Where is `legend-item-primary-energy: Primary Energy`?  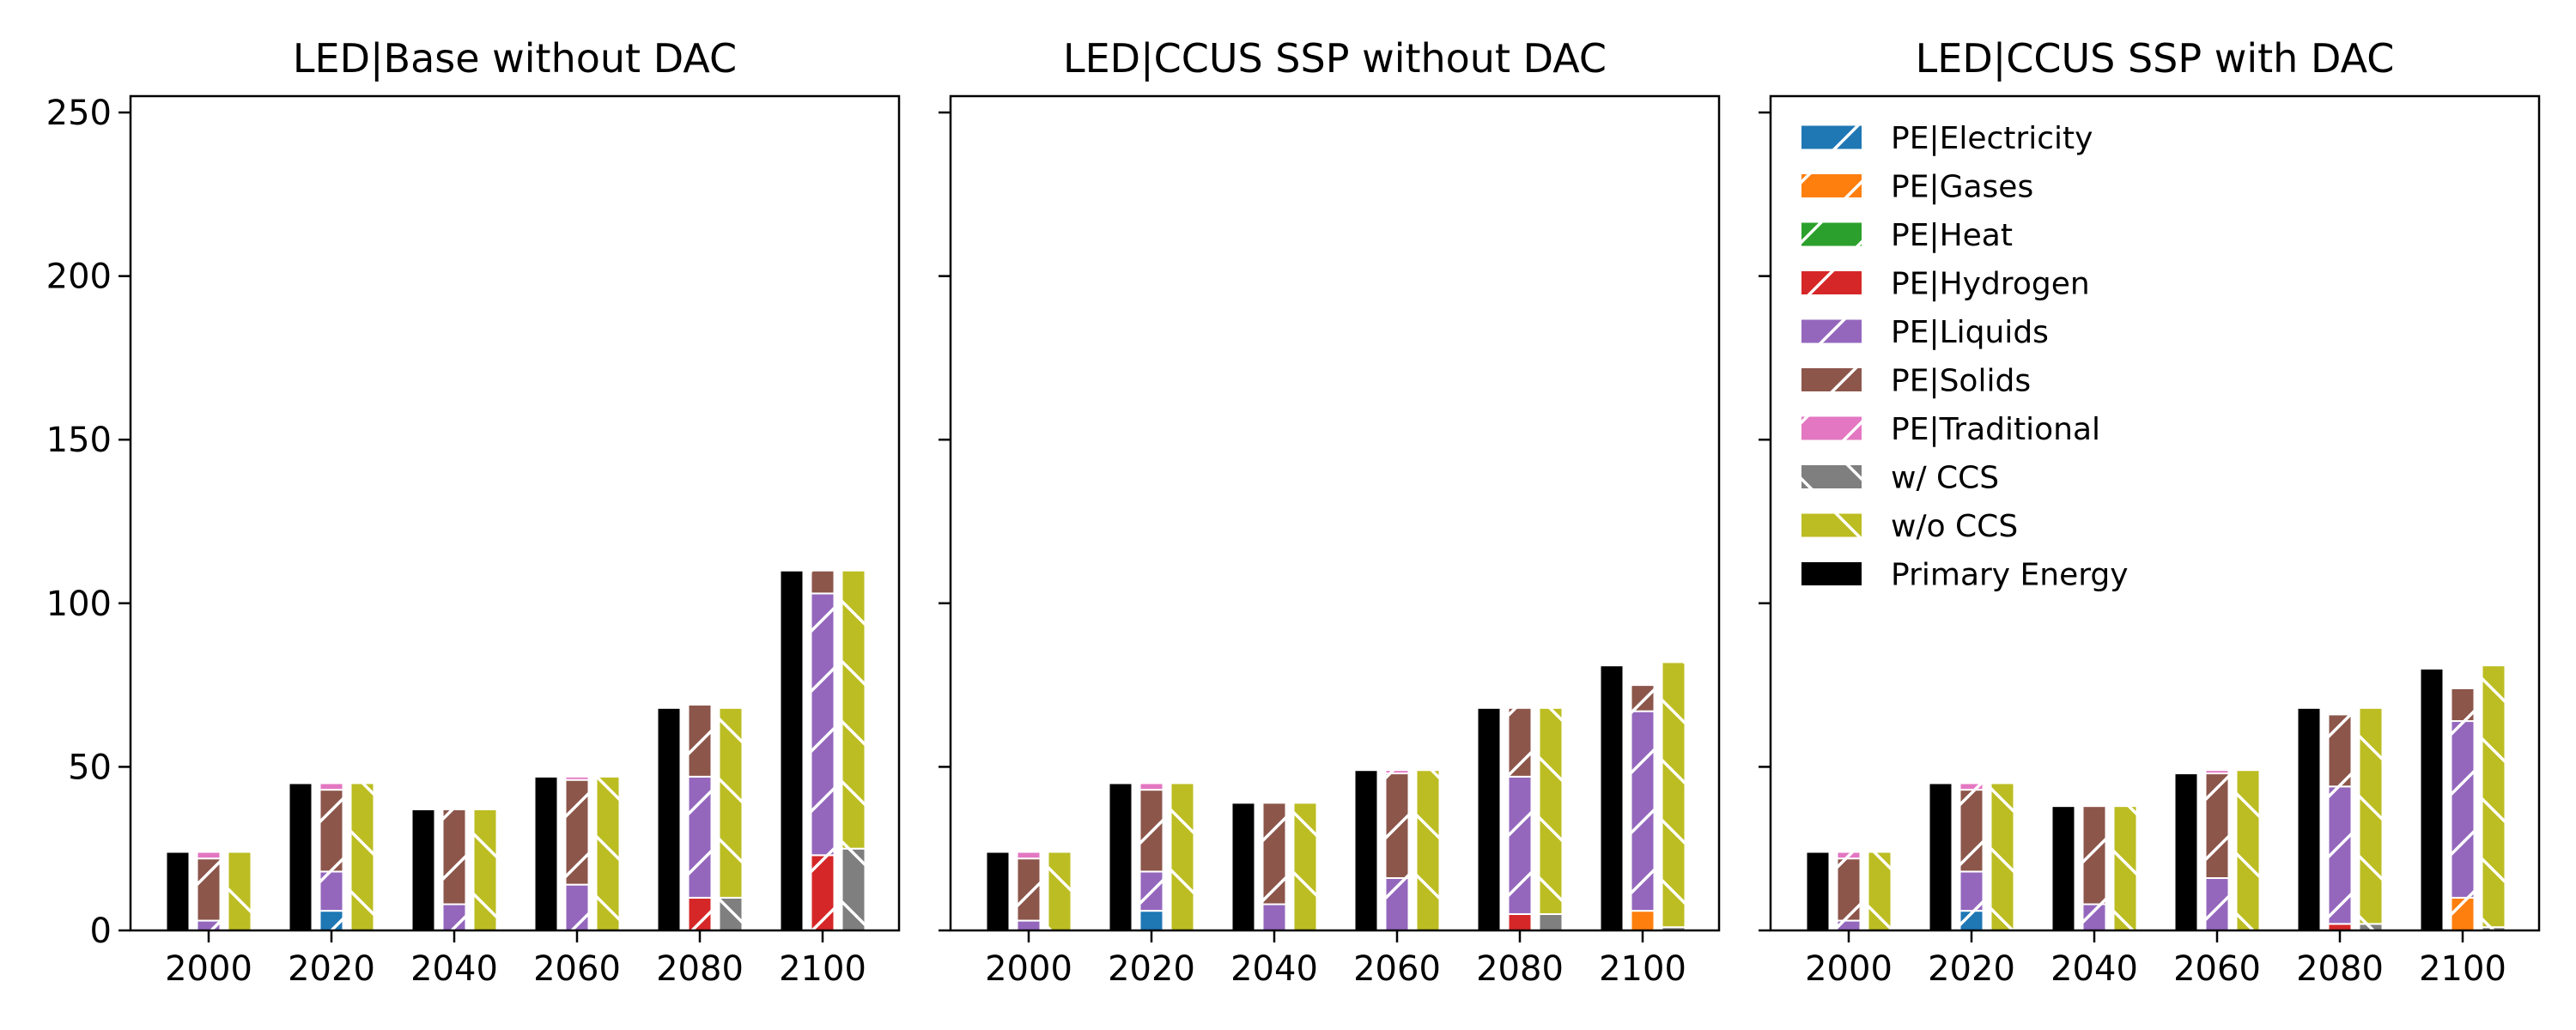
legend-item-primary-energy: Primary Energy is located at coordinates (1965, 575).